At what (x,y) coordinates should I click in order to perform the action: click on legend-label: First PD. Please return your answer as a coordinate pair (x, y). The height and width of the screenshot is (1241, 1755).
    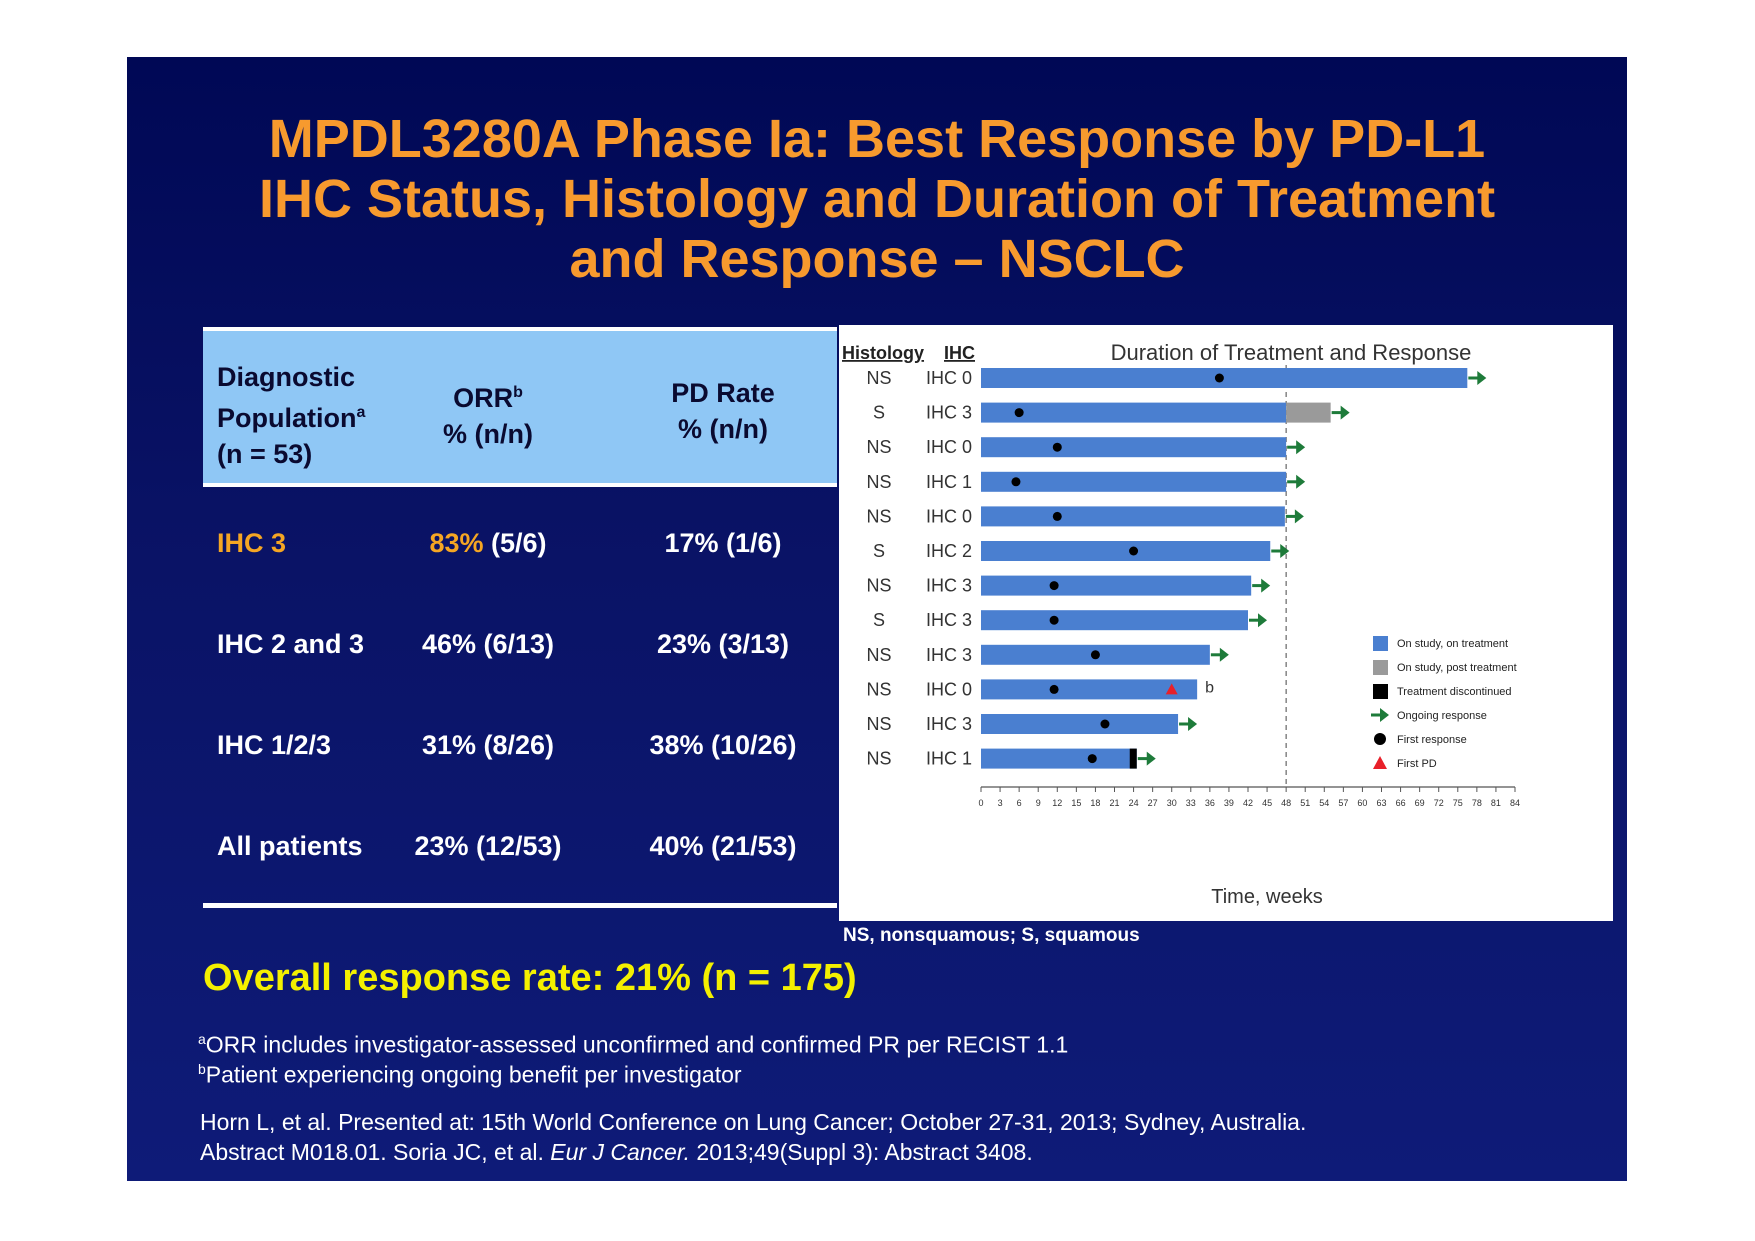
    Looking at the image, I should click on (1417, 764).